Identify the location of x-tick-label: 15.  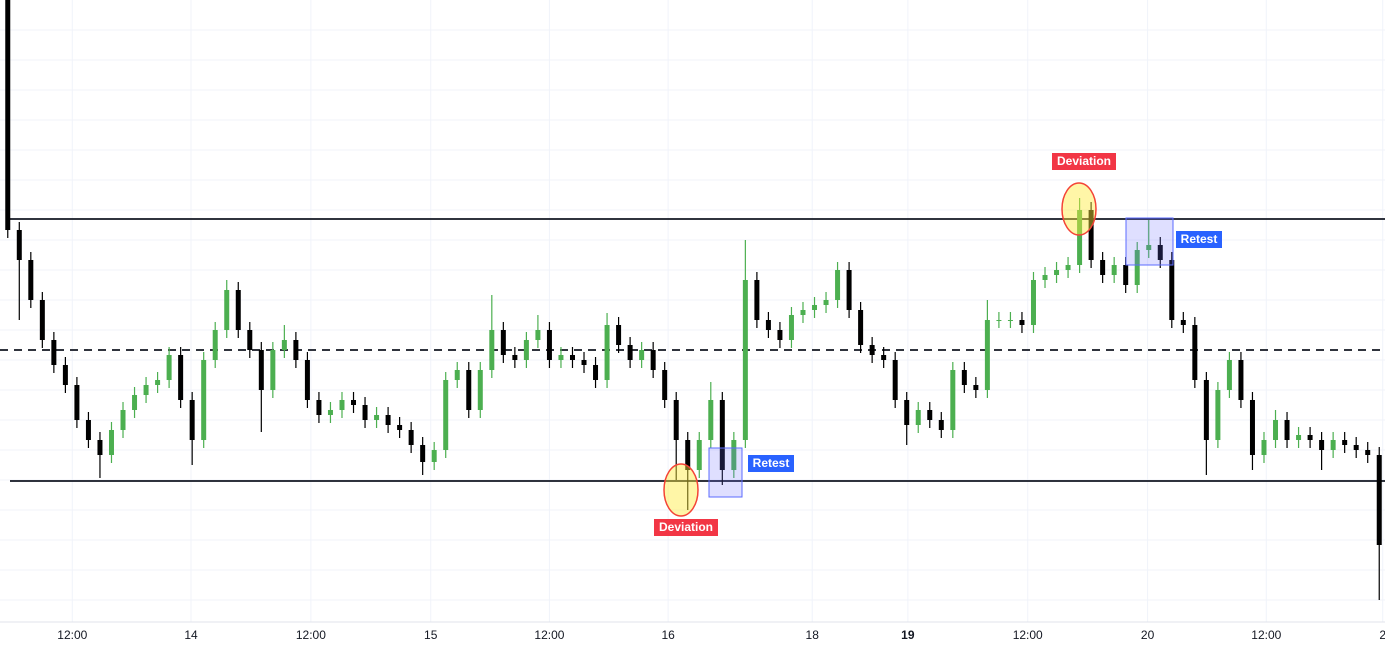
(431, 635).